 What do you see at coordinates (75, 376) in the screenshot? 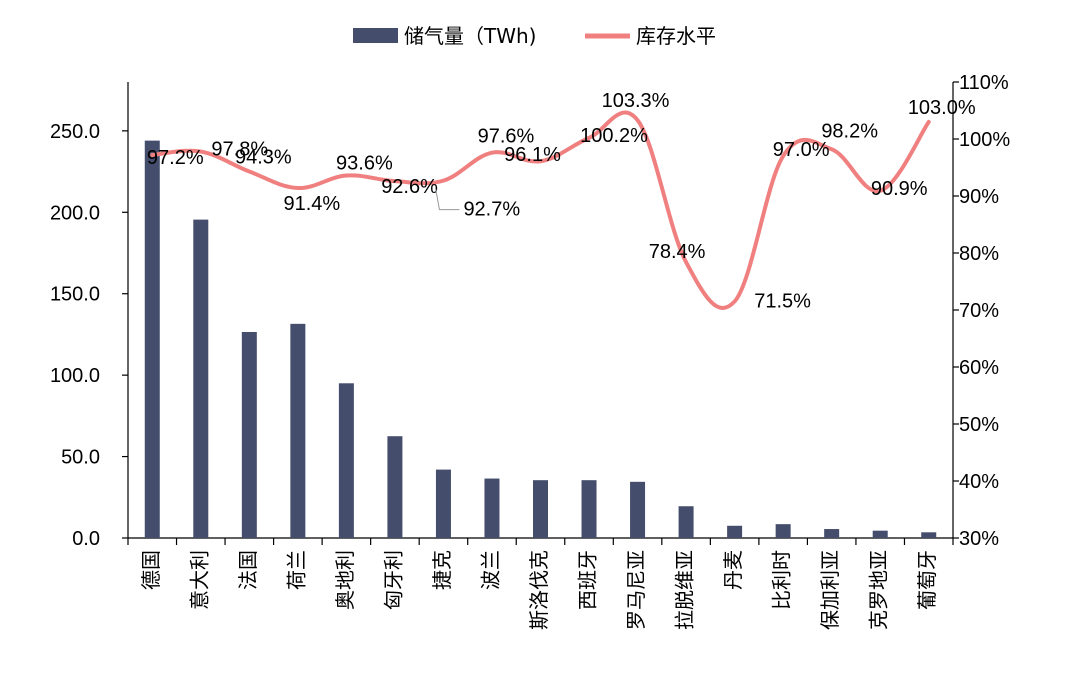
I see `y-left-tick-label: 100.0` at bounding box center [75, 376].